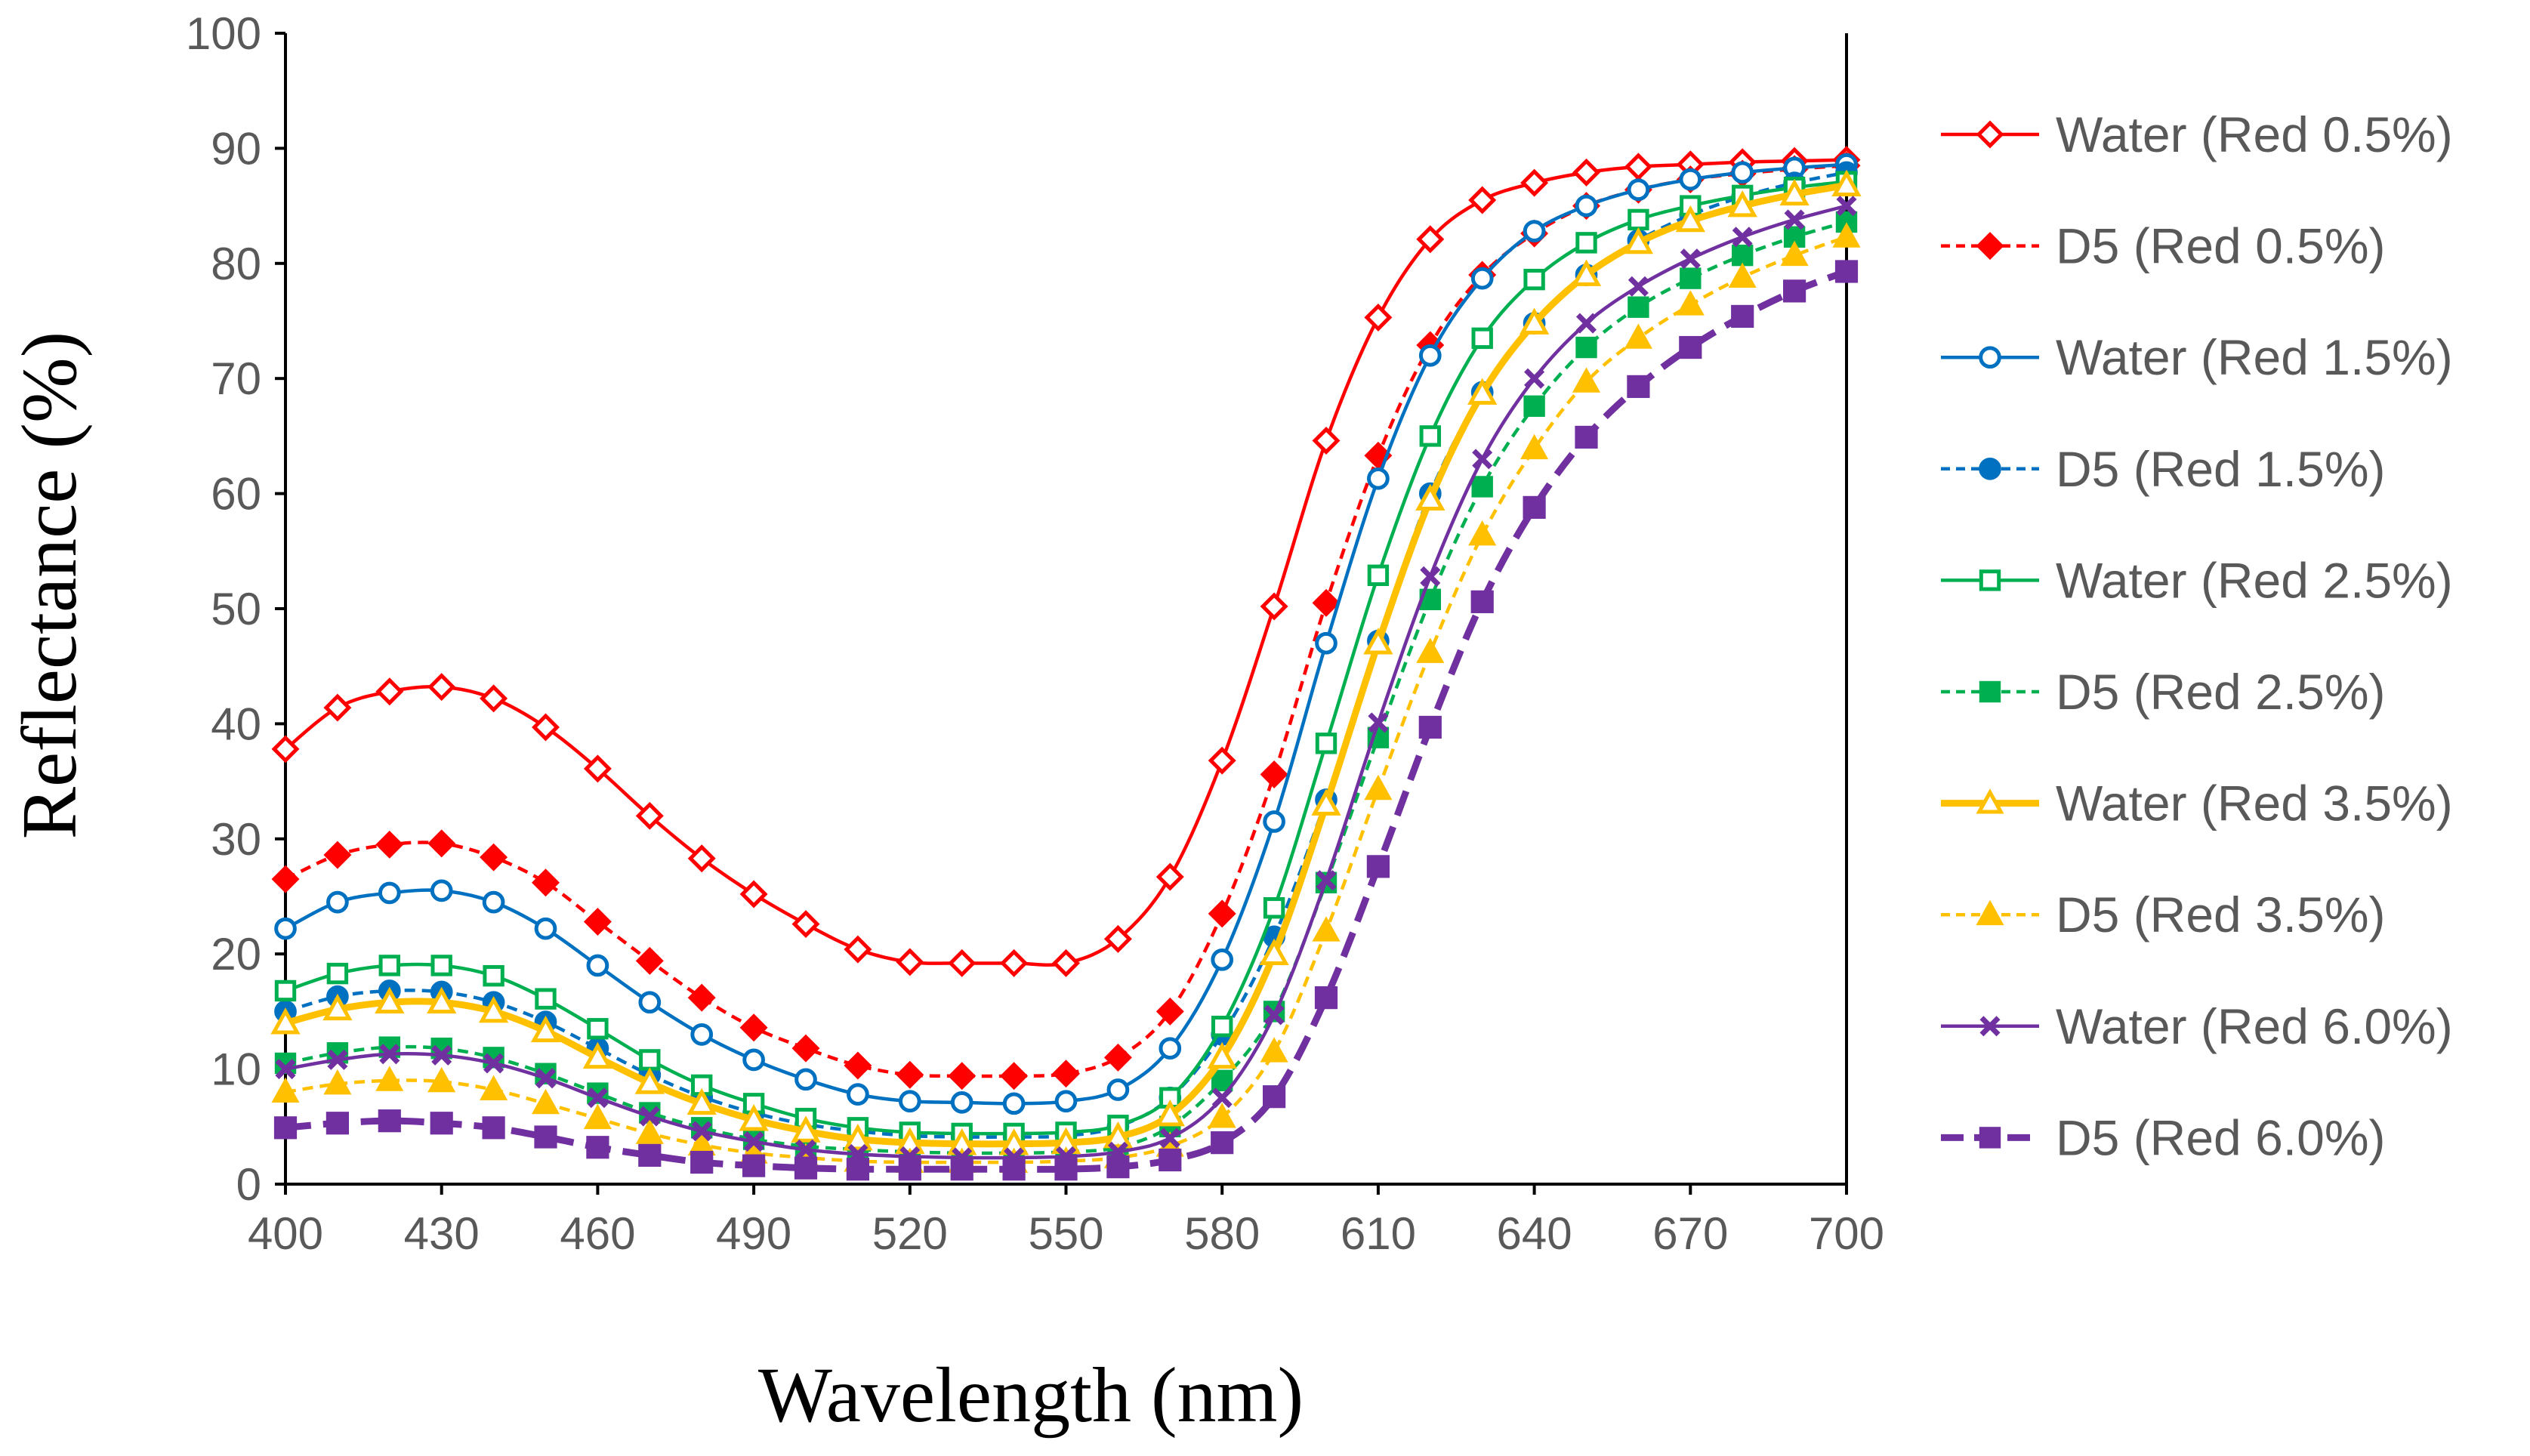  I want to click on y-tick-label: 80, so click(236, 264).